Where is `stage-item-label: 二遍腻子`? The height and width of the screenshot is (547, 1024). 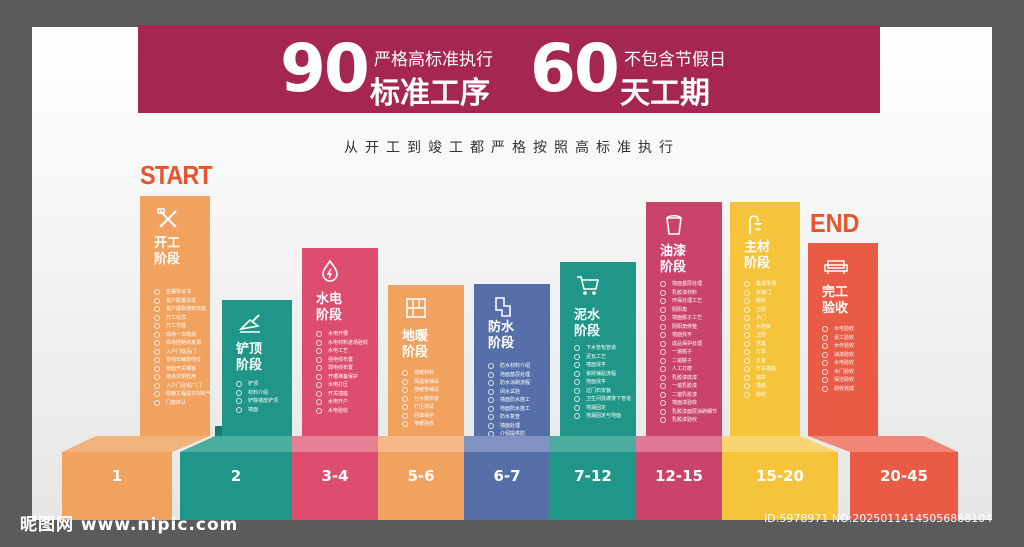 stage-item-label: 二遍腻子 is located at coordinates (682, 360).